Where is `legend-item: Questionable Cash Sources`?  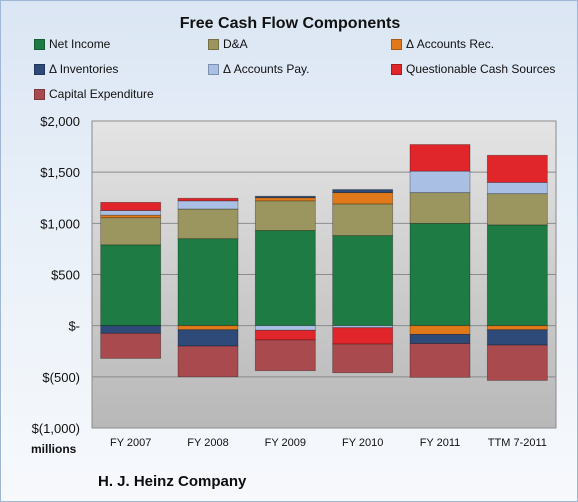 legend-item: Questionable Cash Sources is located at coordinates (473, 69).